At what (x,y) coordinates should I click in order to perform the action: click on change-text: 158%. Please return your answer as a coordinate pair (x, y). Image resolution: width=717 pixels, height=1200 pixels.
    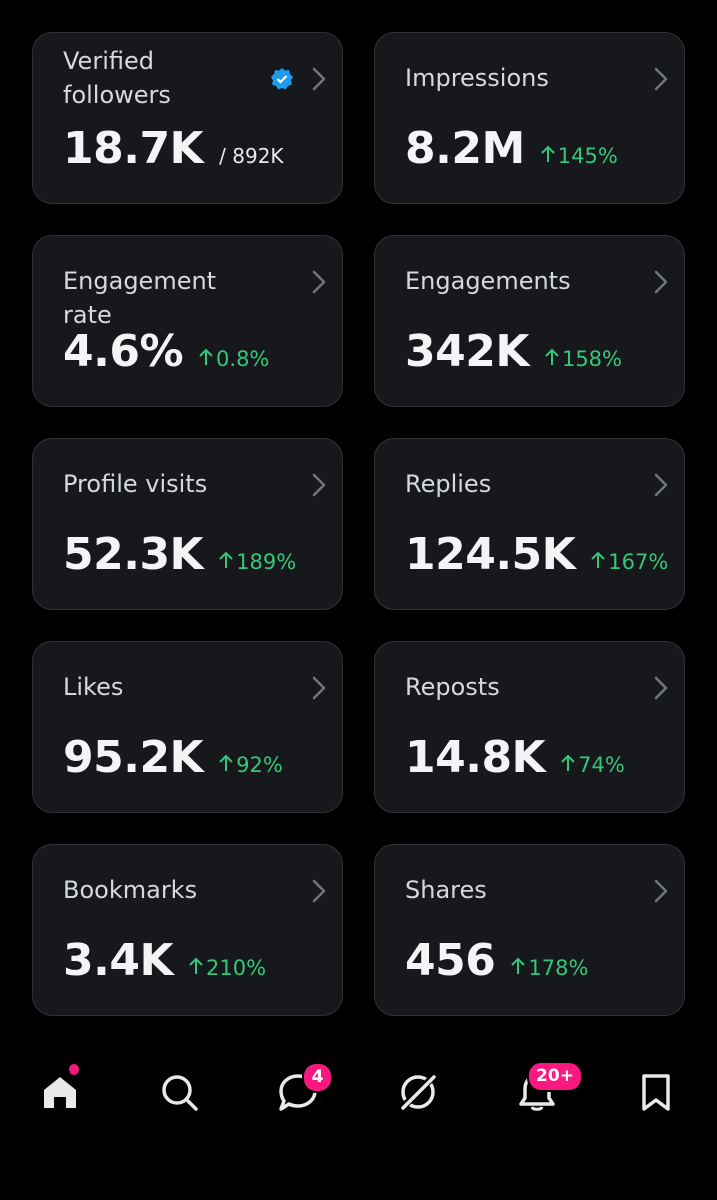
    Looking at the image, I should click on (591, 359).